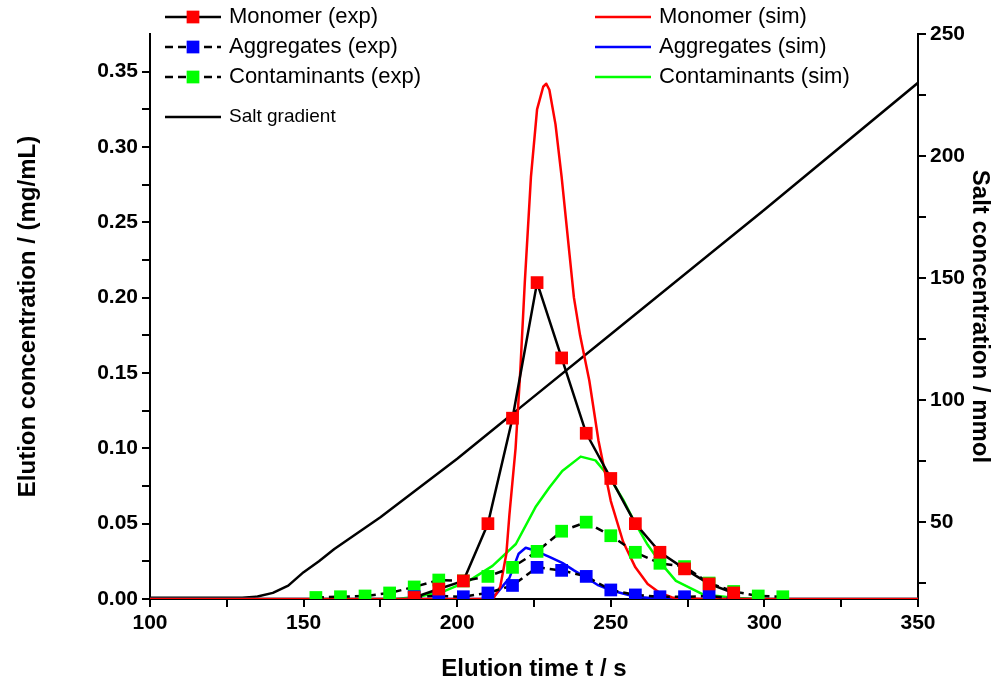 The width and height of the screenshot is (1008, 690). I want to click on legend-label: Aggregates (exp), so click(313, 46).